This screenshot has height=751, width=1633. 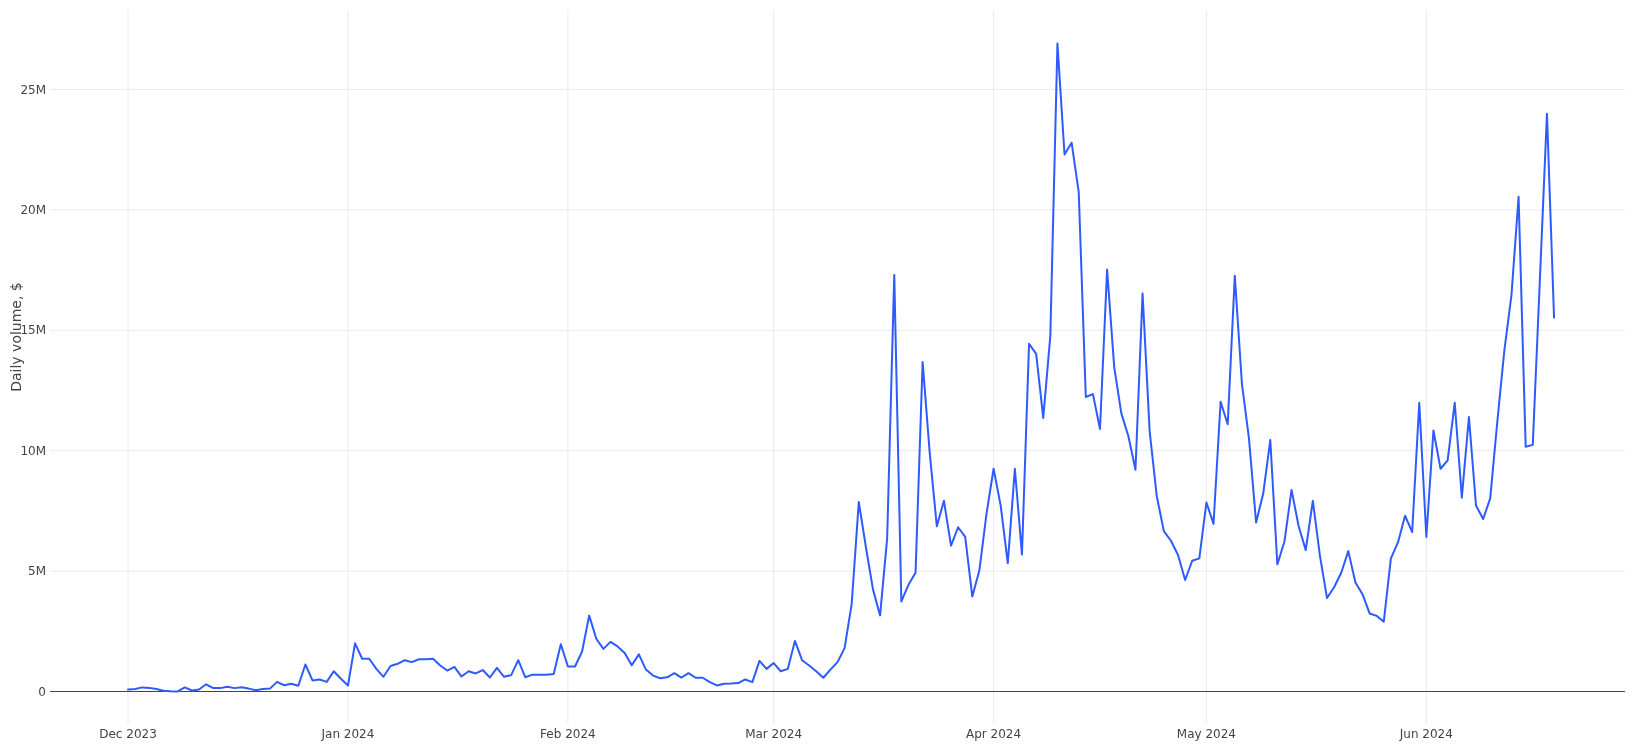 What do you see at coordinates (347, 734) in the screenshot?
I see `x-tick-label: Jan 2024` at bounding box center [347, 734].